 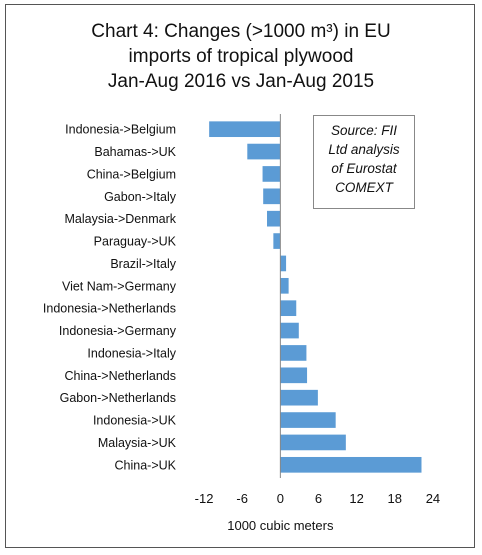 What do you see at coordinates (241, 81) in the screenshot?
I see `chart-title-line-3: Jan-Aug 2016 vs Jan-Aug 2015` at bounding box center [241, 81].